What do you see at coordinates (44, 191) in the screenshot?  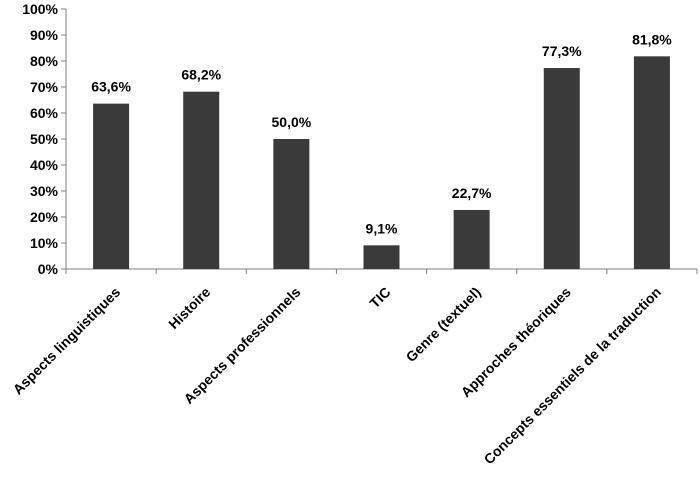 I see `y-tick-label: 30%` at bounding box center [44, 191].